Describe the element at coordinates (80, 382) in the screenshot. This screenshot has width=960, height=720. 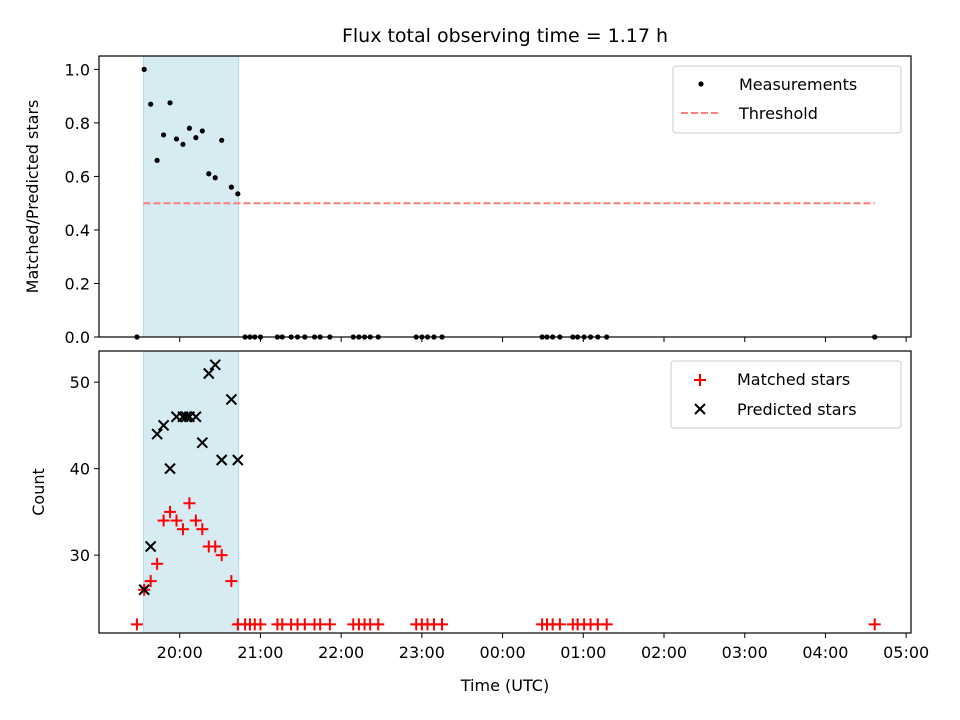
I see `y-tick-label: 50` at that location.